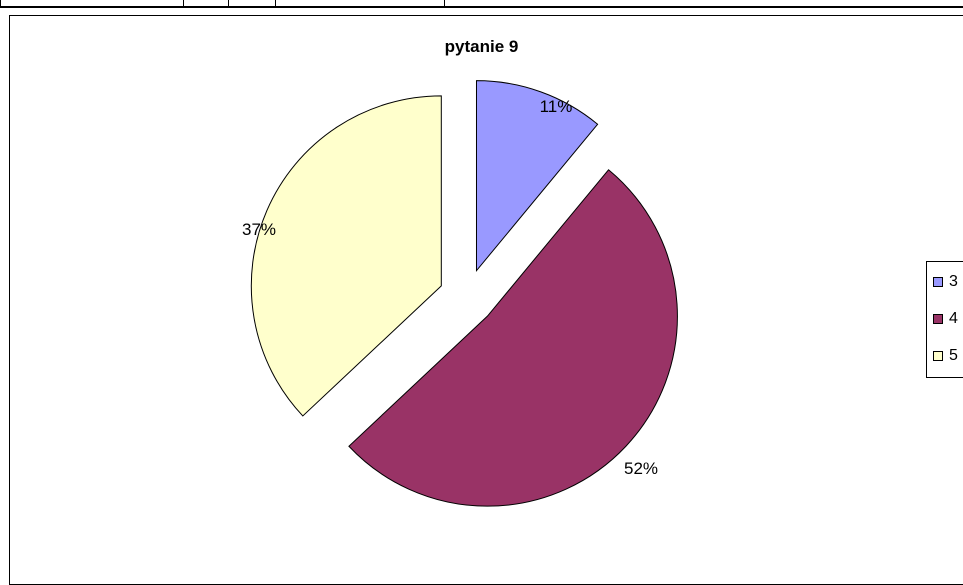 The image size is (963, 585). Describe the element at coordinates (556, 106) in the screenshot. I see `data-label-3: 11%` at that location.